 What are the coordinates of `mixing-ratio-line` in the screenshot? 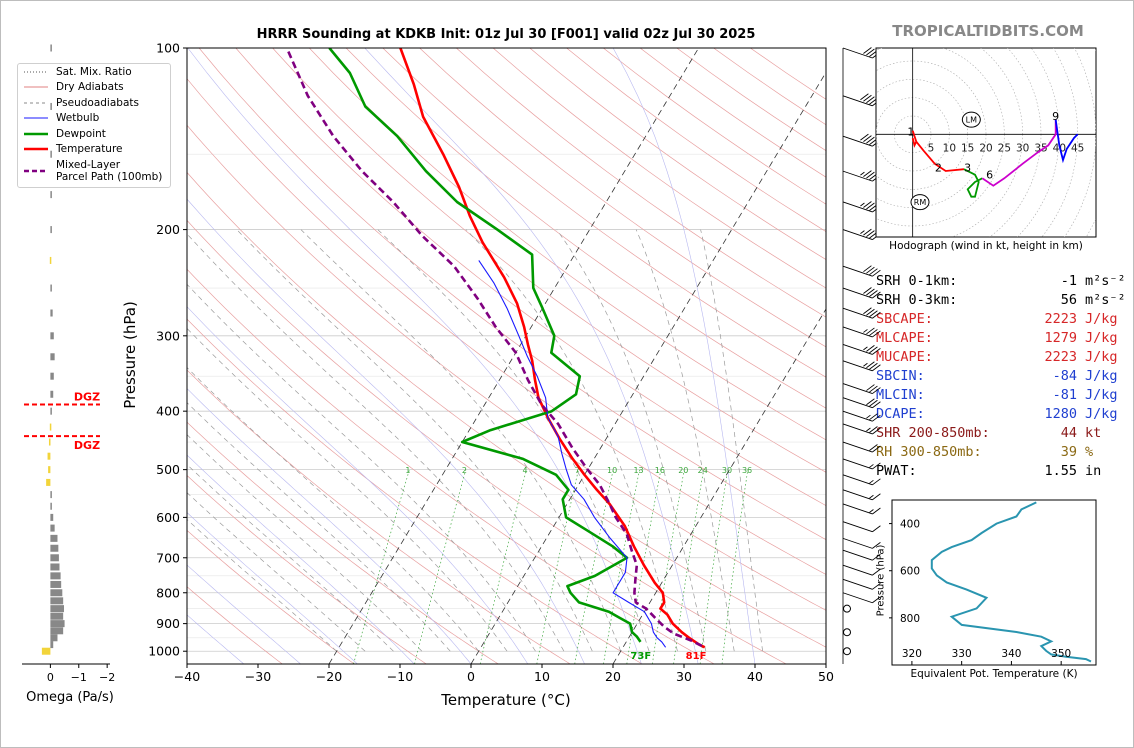 It's located at (621, 566).